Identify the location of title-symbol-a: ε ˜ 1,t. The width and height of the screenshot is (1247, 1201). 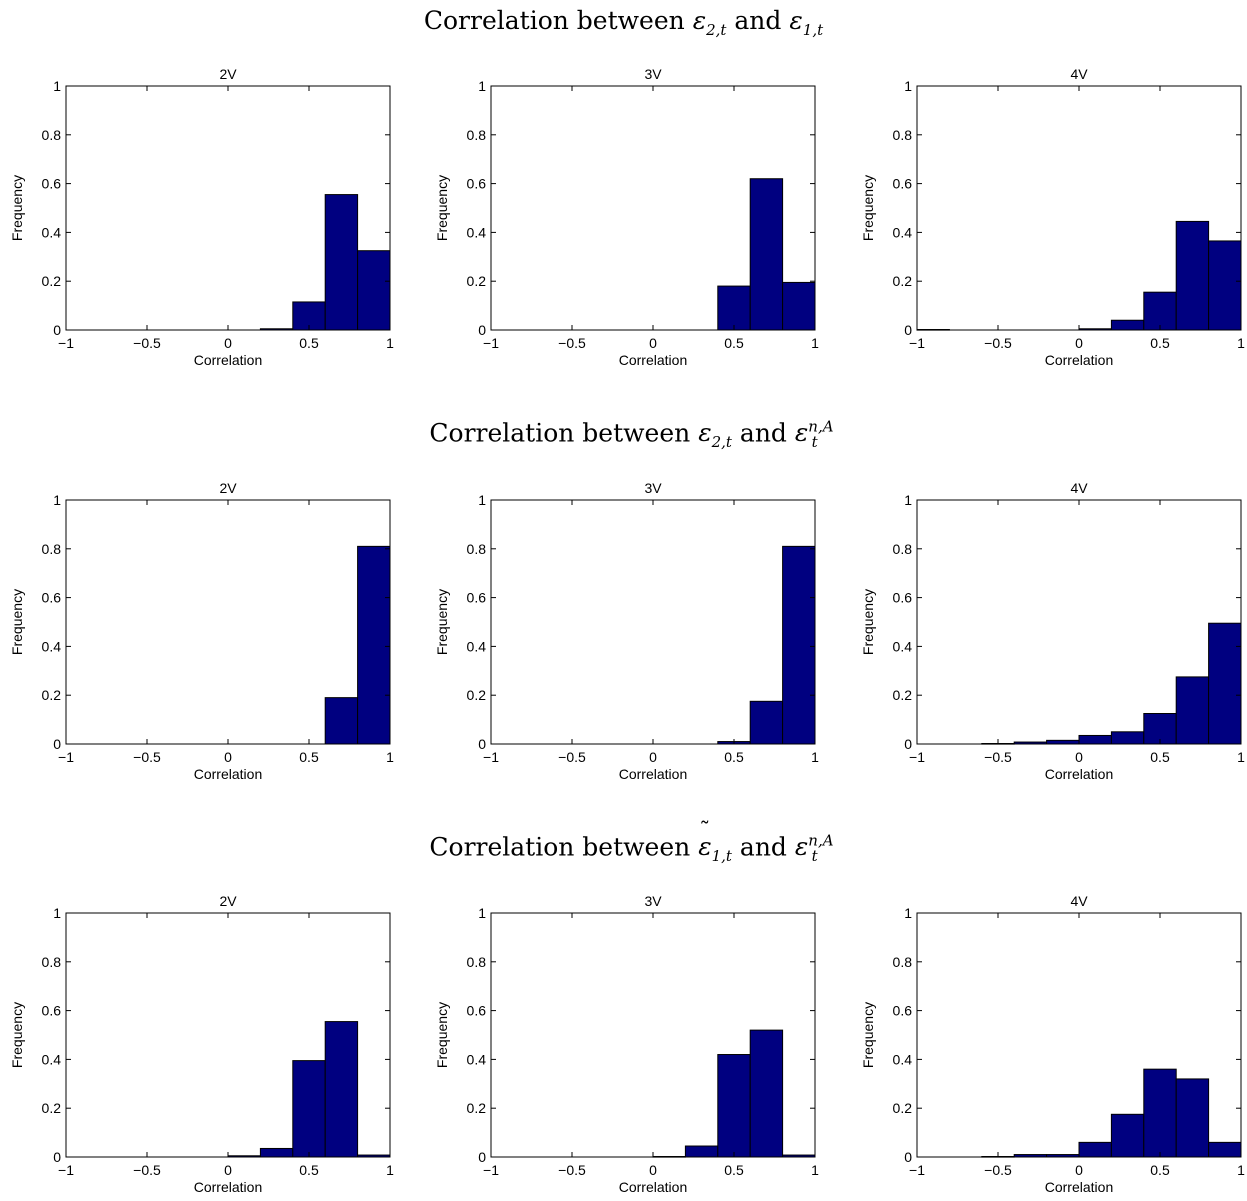
(715, 842).